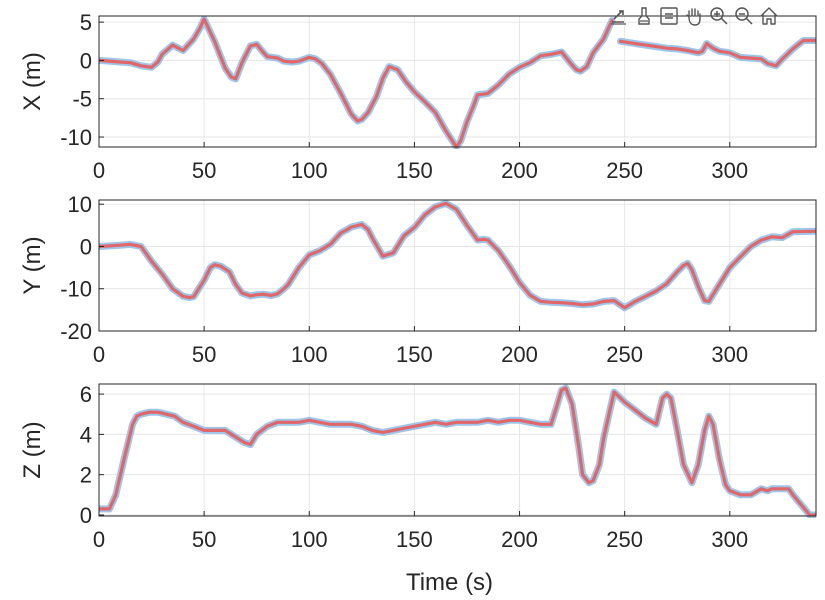 The image size is (825, 600). Describe the element at coordinates (76, 331) in the screenshot. I see `y-tick-label: -20` at that location.